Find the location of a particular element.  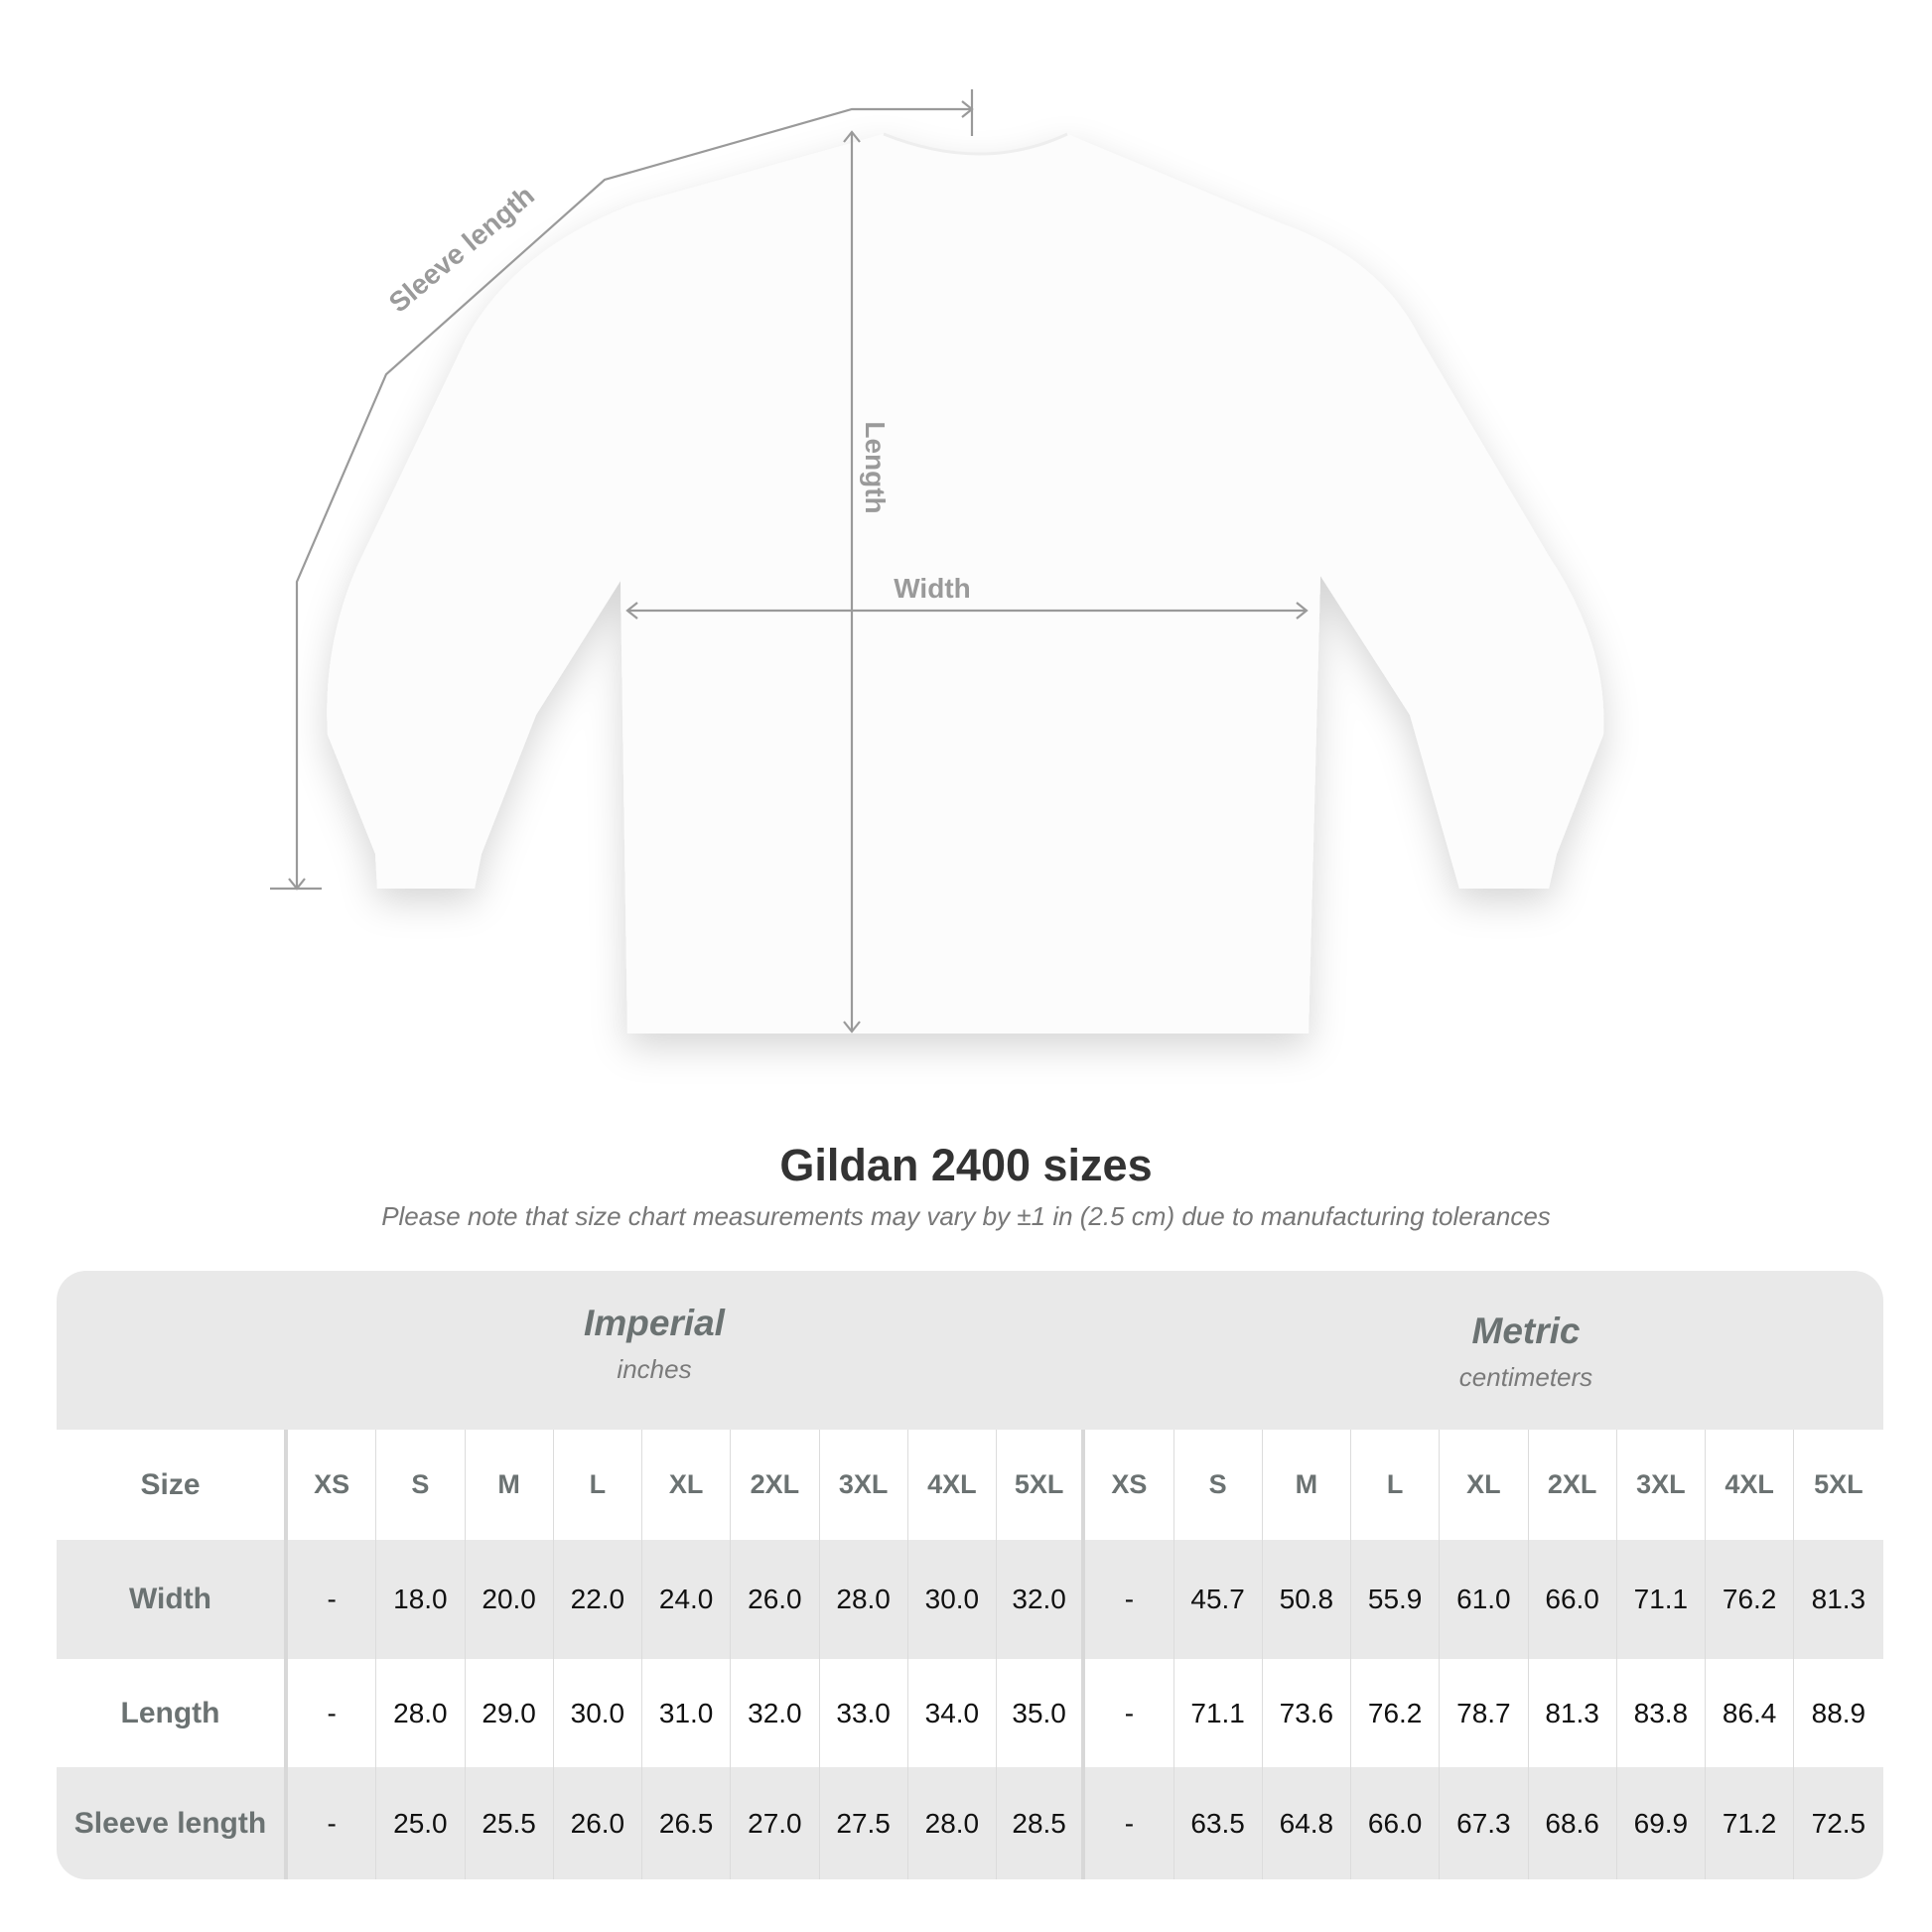

size-header-imperial: XS is located at coordinates (332, 1485).